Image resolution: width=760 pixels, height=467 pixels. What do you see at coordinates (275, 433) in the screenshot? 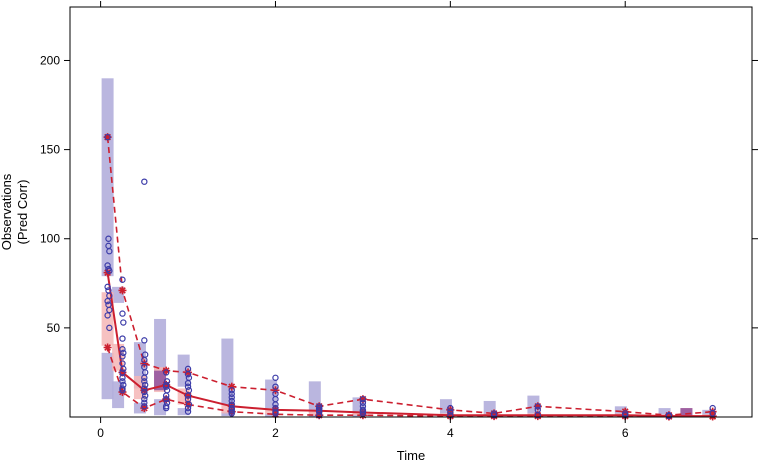
I see `x-tick-label: 2` at bounding box center [275, 433].